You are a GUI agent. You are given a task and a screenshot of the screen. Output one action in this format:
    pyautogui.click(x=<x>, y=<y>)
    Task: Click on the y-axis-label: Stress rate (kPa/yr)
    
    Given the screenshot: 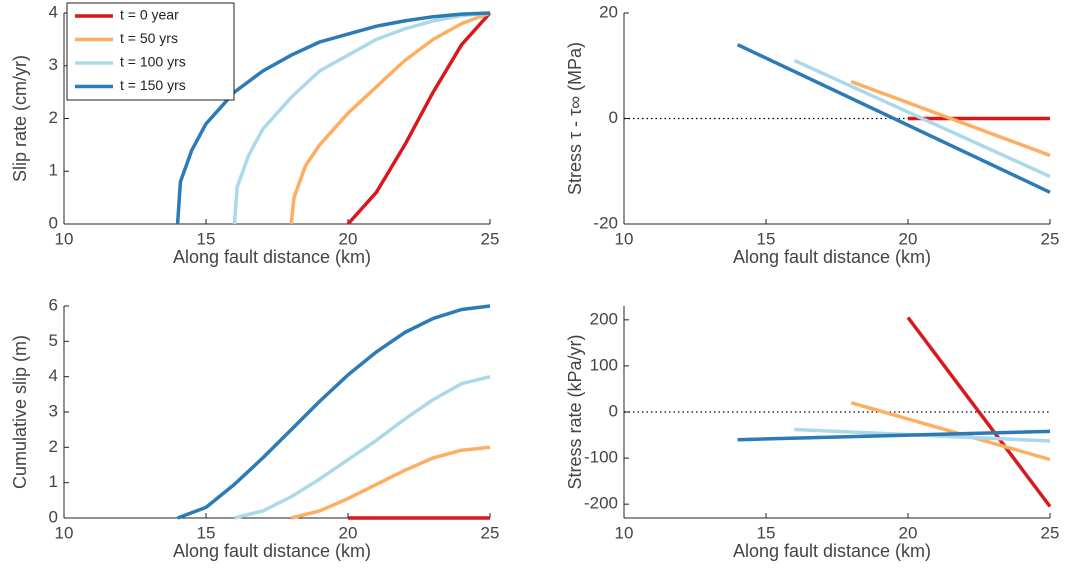 What is the action you would take?
    pyautogui.click(x=575, y=411)
    